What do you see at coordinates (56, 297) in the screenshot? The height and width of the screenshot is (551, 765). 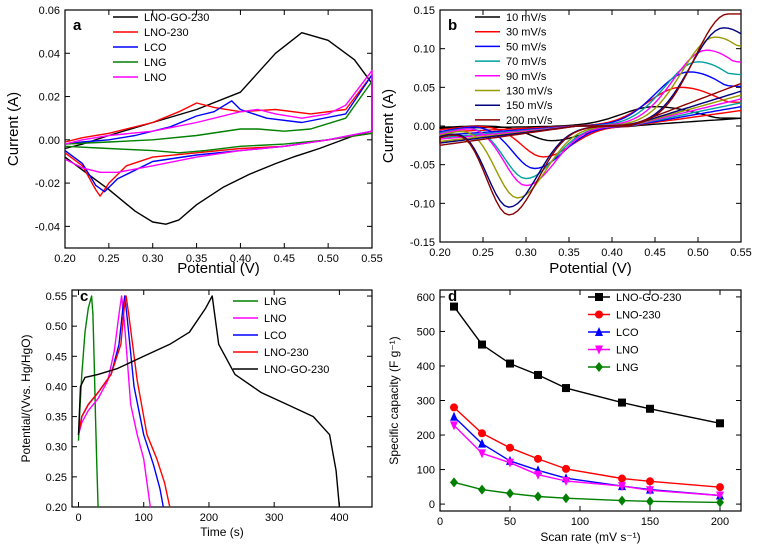 I see `y-tick-label: 0.55` at bounding box center [56, 297].